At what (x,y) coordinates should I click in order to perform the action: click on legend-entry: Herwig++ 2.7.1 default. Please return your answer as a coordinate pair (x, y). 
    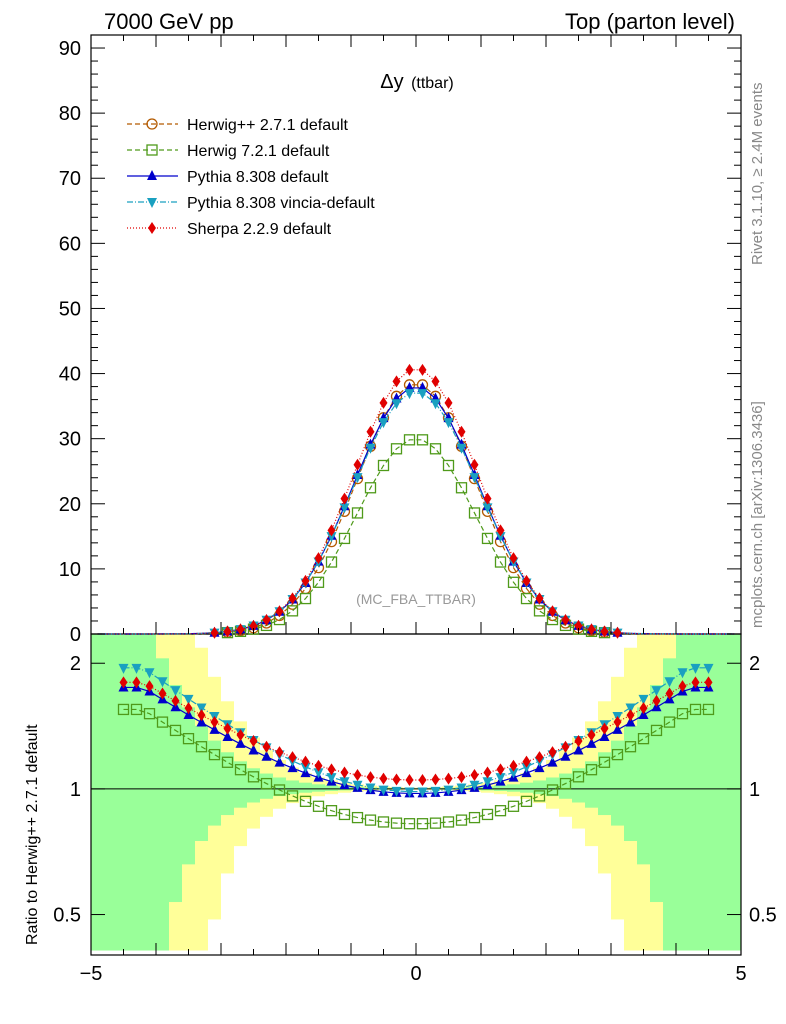
    Looking at the image, I should click on (238, 125).